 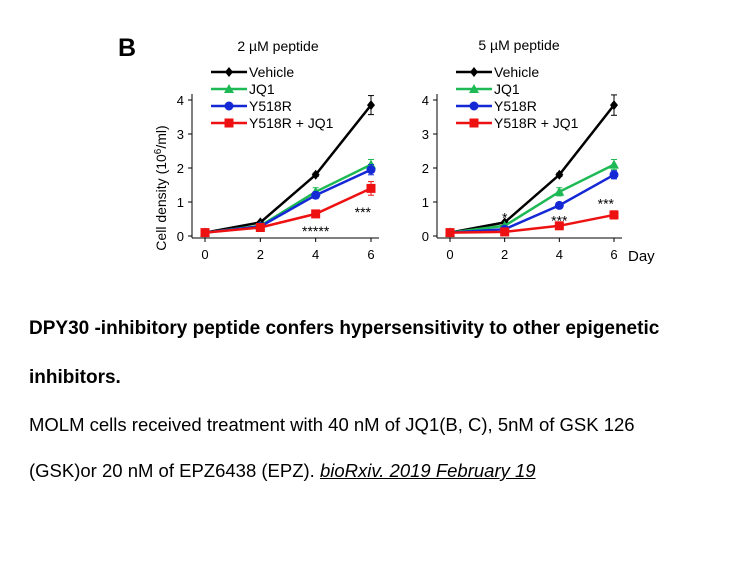 What do you see at coordinates (641, 256) in the screenshot?
I see `x-axis-label: Day` at bounding box center [641, 256].